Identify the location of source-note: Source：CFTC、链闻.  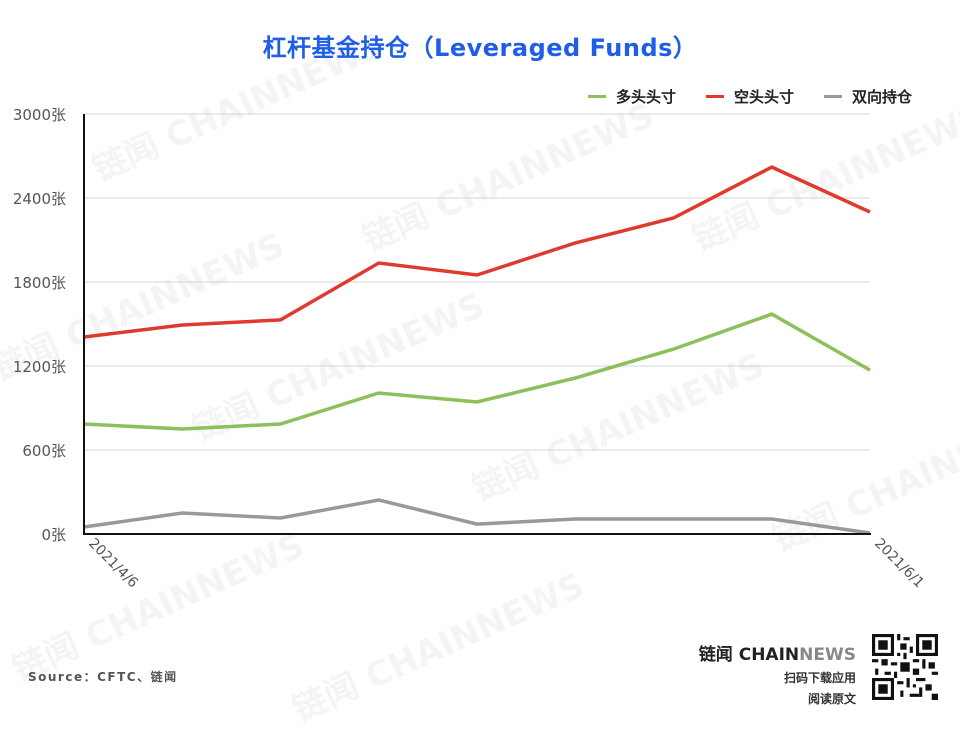
(103, 677).